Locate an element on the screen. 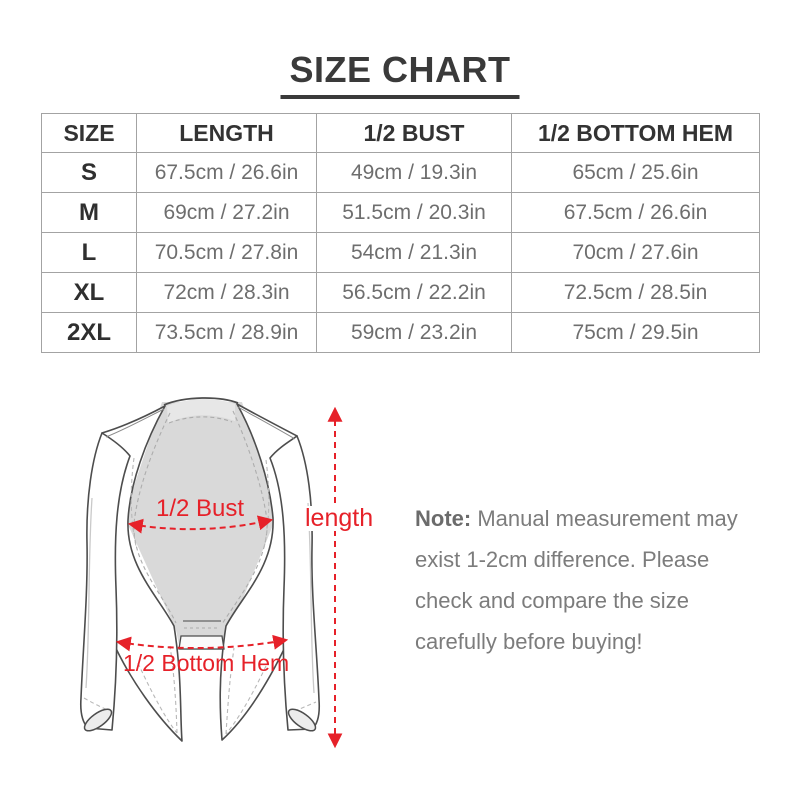 This screenshot has height=800, width=800. bust-cell: 54cm / 21.3in is located at coordinates (414, 252).